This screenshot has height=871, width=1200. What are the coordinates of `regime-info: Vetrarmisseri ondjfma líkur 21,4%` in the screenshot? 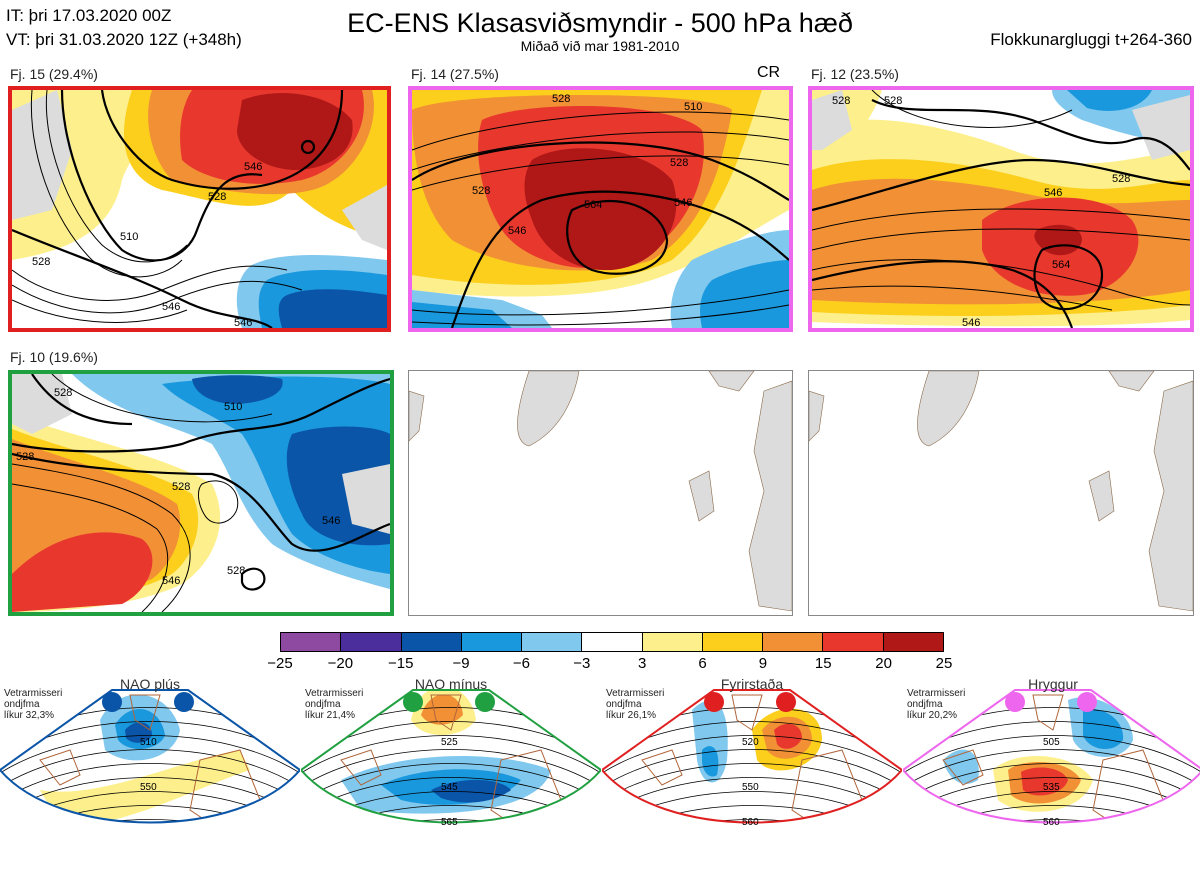 It's located at (334, 704).